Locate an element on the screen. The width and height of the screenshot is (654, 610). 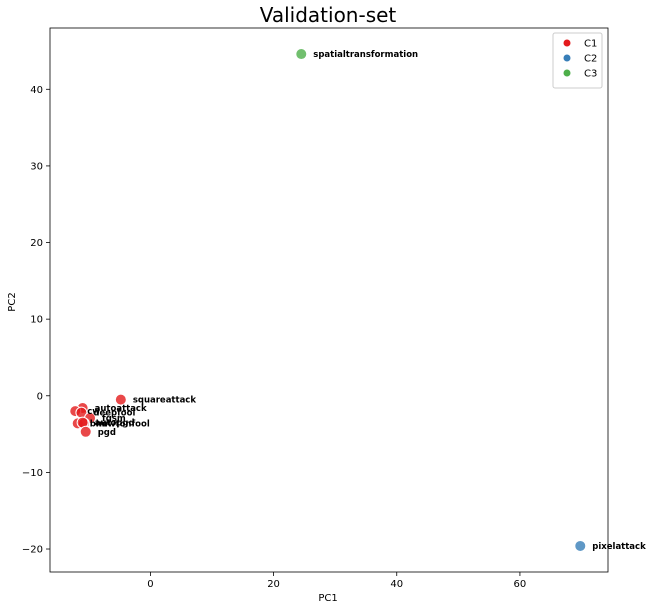
scatter-point-c3 is located at coordinates (301, 54).